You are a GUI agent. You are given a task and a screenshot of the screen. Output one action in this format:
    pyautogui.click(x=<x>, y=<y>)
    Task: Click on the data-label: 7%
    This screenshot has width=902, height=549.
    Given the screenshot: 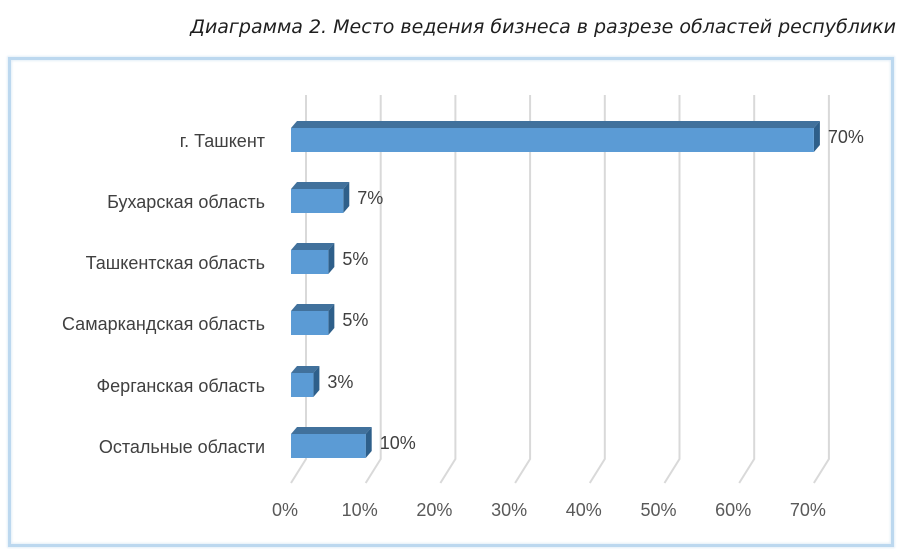 What is the action you would take?
    pyautogui.click(x=370, y=198)
    